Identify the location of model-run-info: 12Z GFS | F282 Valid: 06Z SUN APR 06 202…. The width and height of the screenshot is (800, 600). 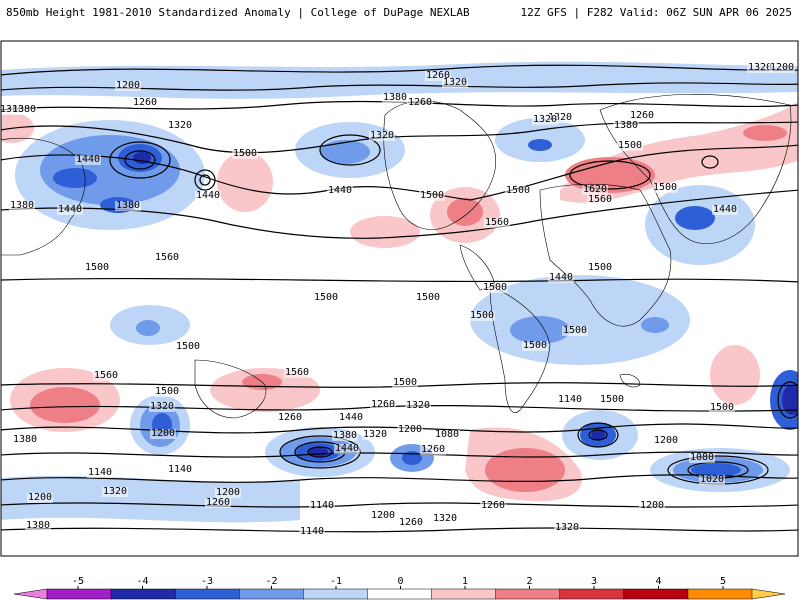
(656, 12).